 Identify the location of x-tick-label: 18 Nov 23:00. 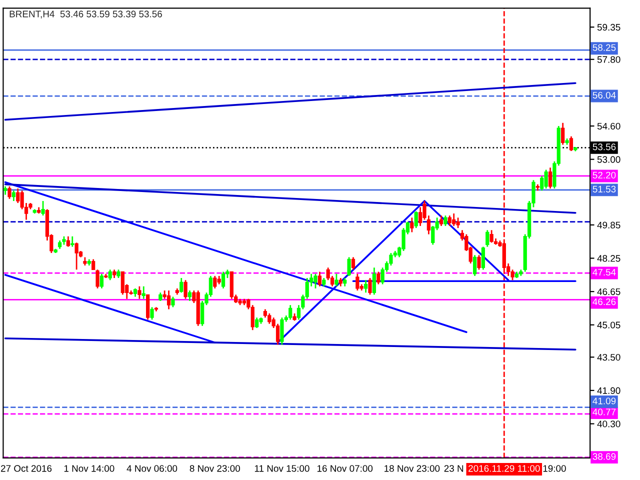
(412, 468).